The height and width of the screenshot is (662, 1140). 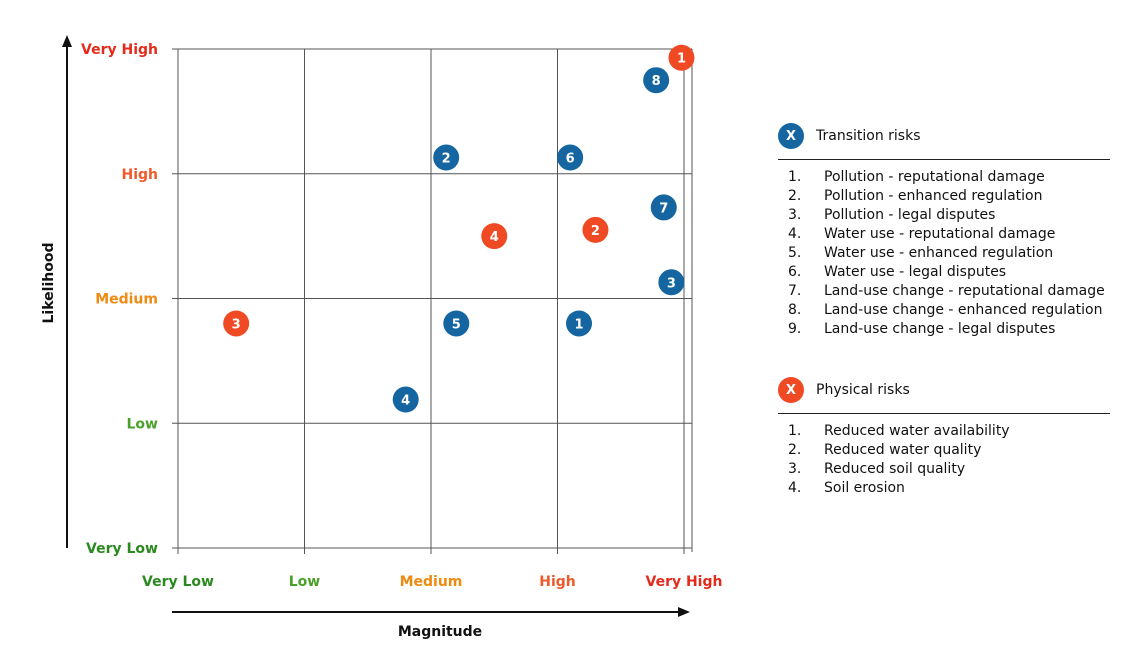 What do you see at coordinates (939, 253) in the screenshot?
I see `transition-risk-item-text: Water use - enhanced regulation` at bounding box center [939, 253].